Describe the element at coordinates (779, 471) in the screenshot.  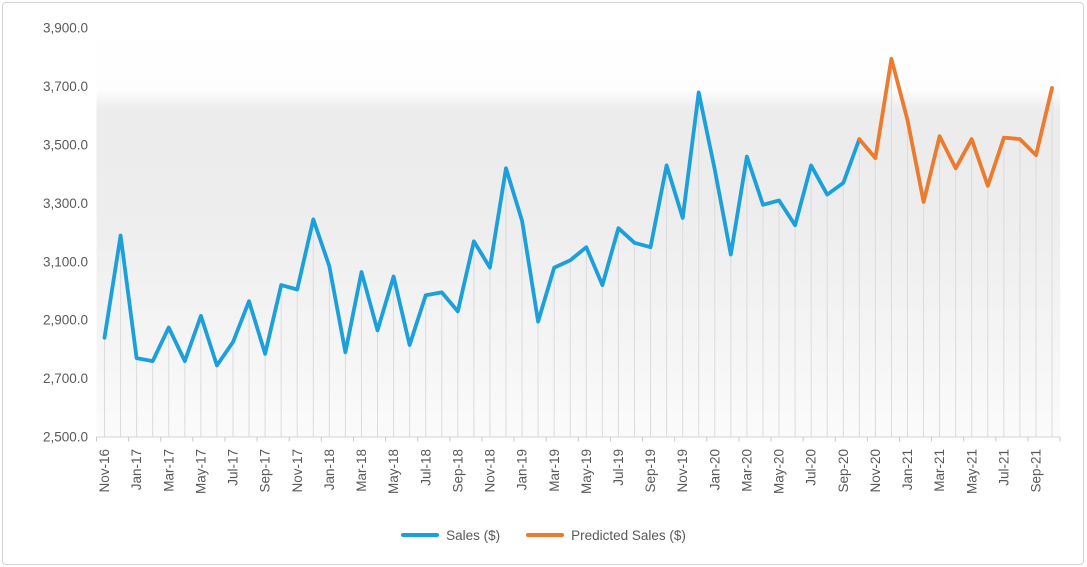
I see `x-axis-tick-label: May-20` at that location.